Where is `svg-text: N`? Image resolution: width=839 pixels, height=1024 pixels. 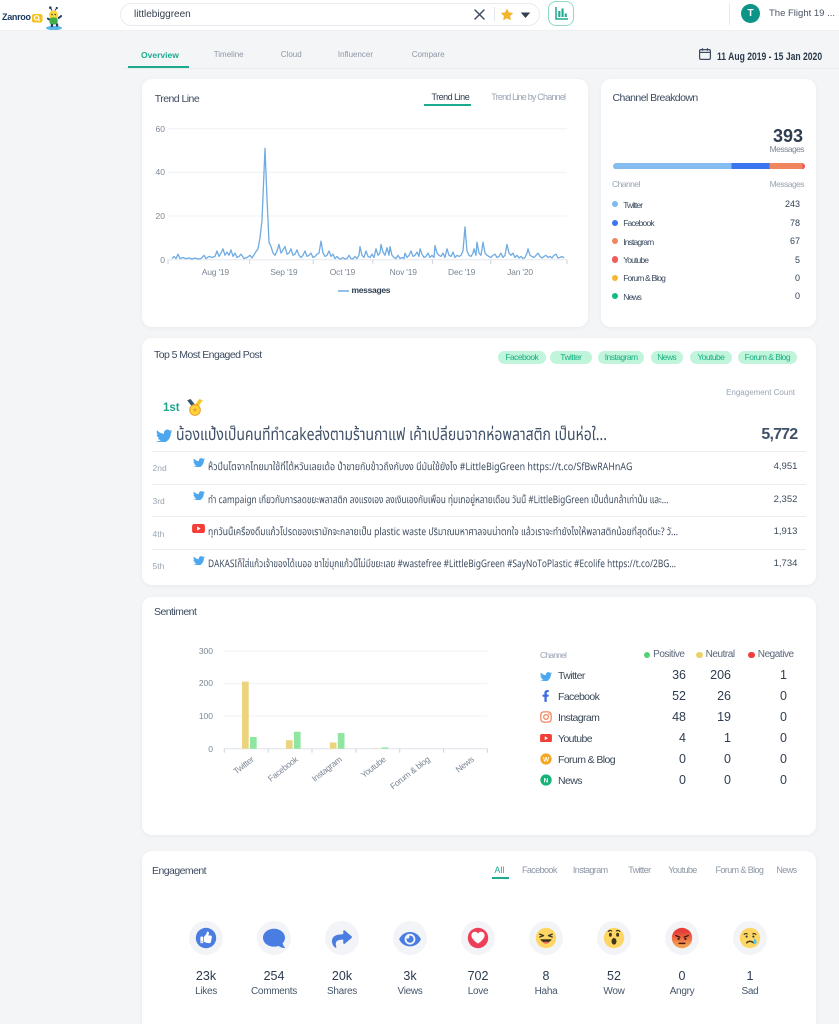
svg-text: N is located at coordinates (546, 780).